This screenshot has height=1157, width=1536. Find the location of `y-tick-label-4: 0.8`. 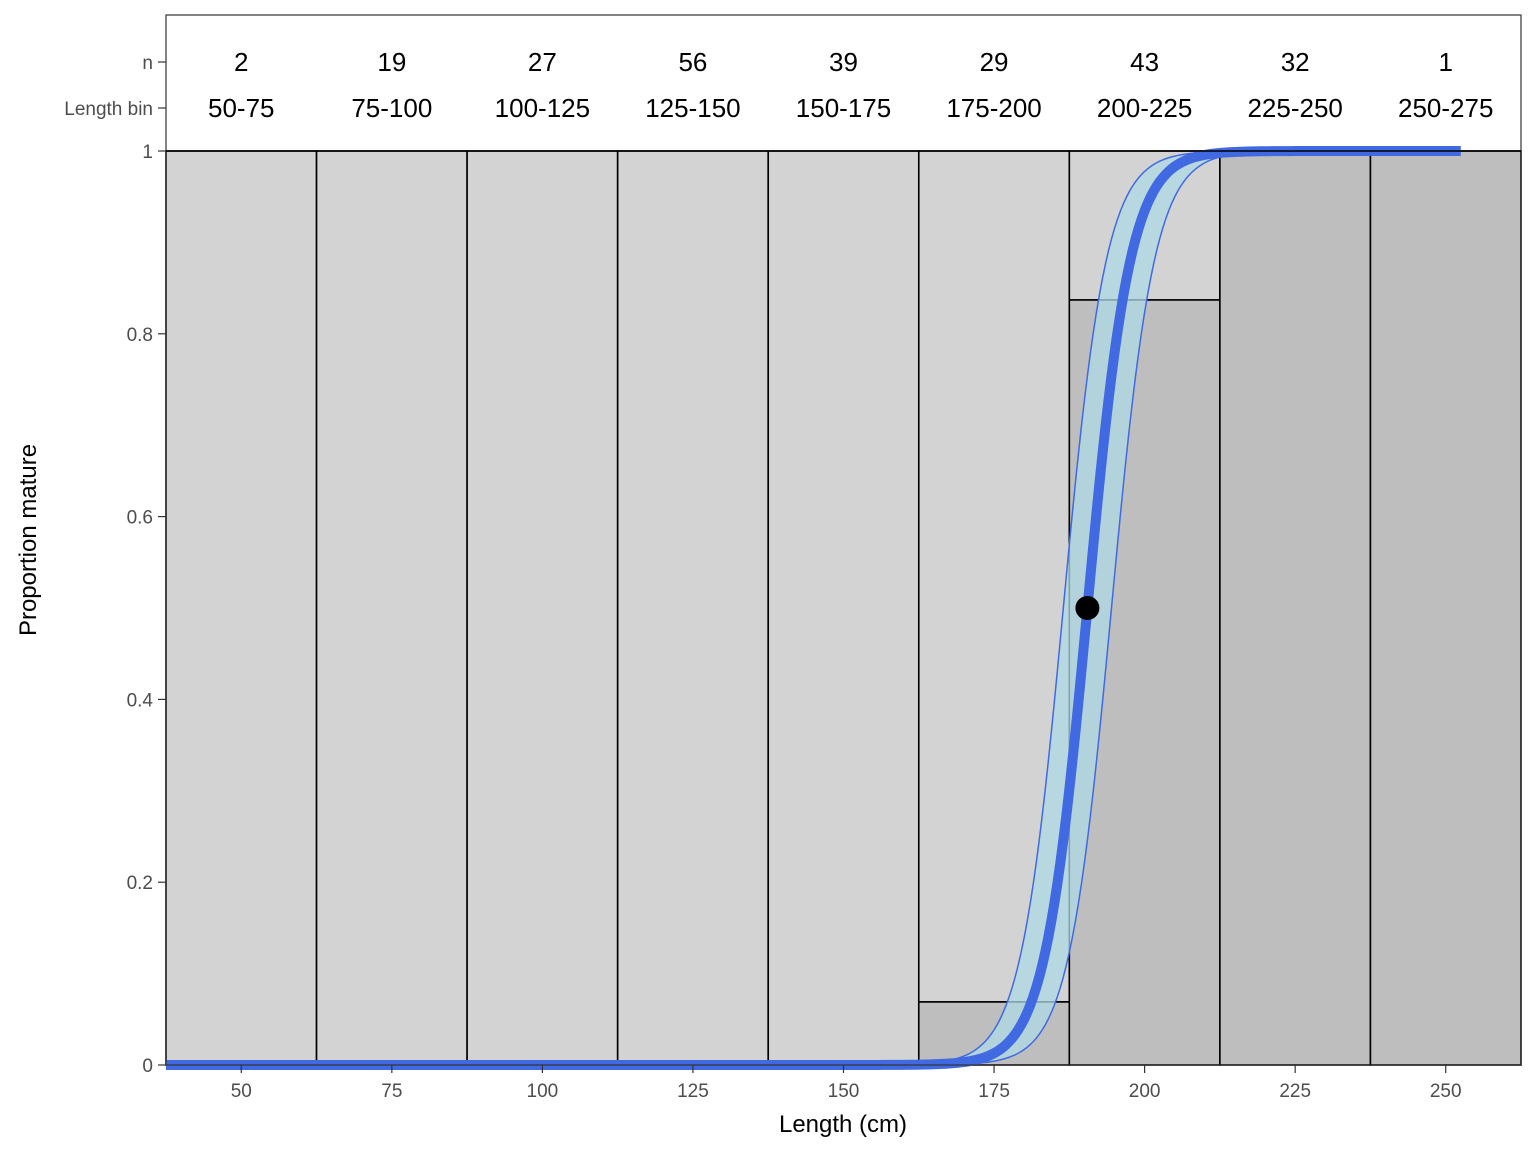

y-tick-label-4: 0.8 is located at coordinates (140, 335).